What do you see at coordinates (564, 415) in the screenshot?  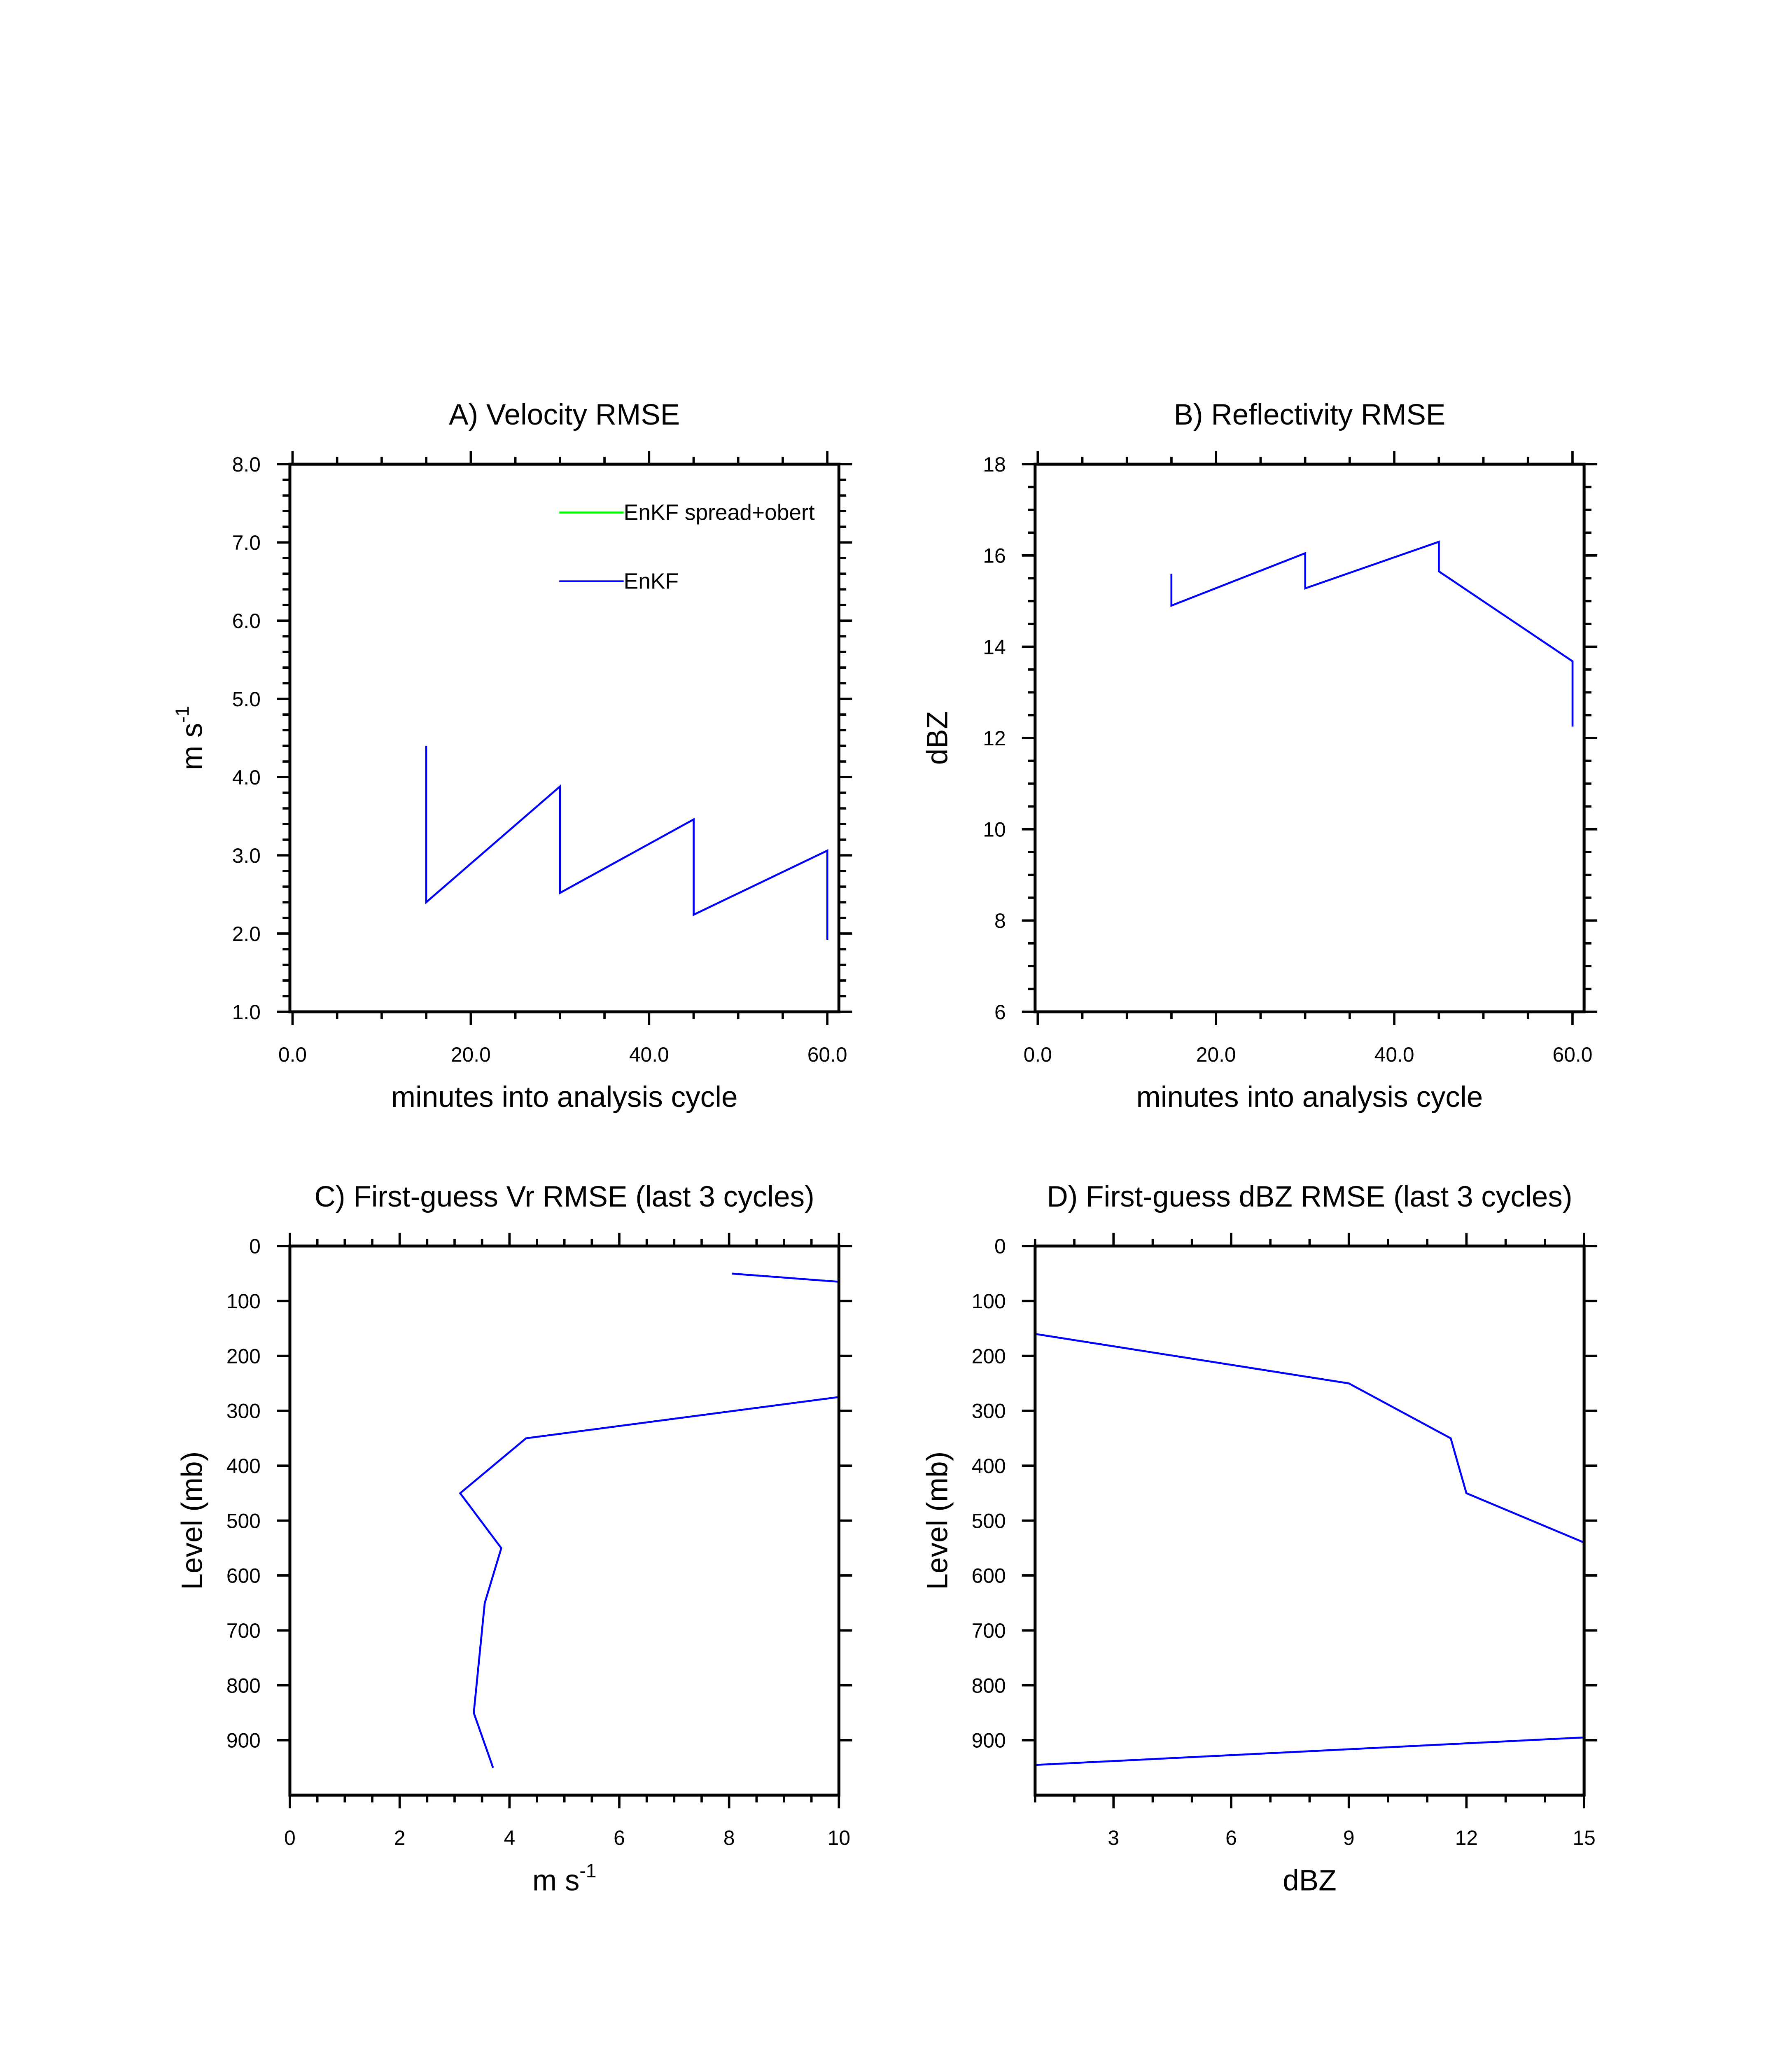 I see `chart-title: A) Velocity RMSE` at bounding box center [564, 415].